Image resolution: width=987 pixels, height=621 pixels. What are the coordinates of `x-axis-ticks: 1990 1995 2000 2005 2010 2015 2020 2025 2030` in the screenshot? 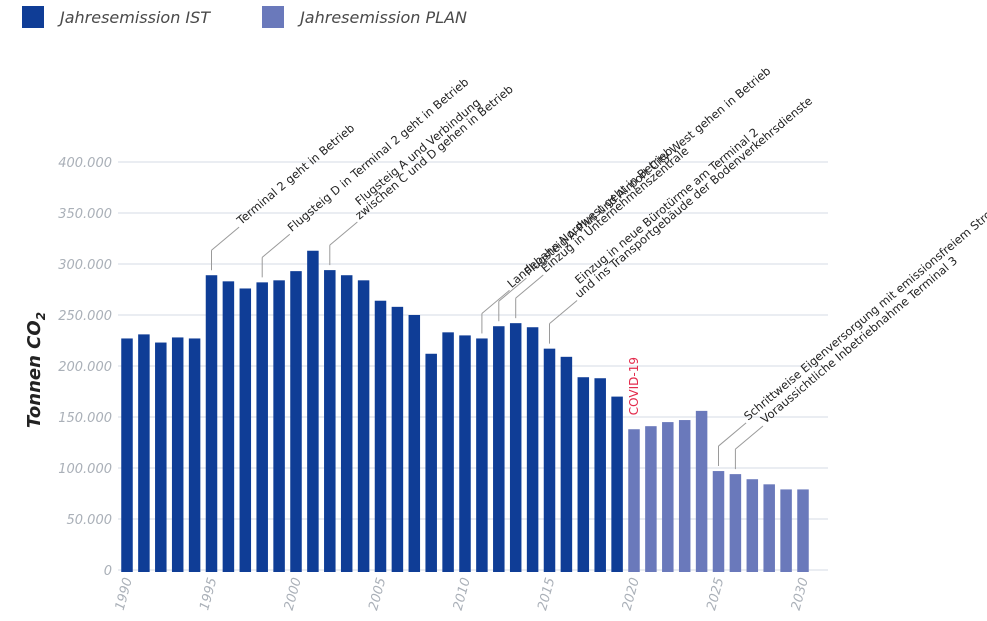 It's located at (462, 594).